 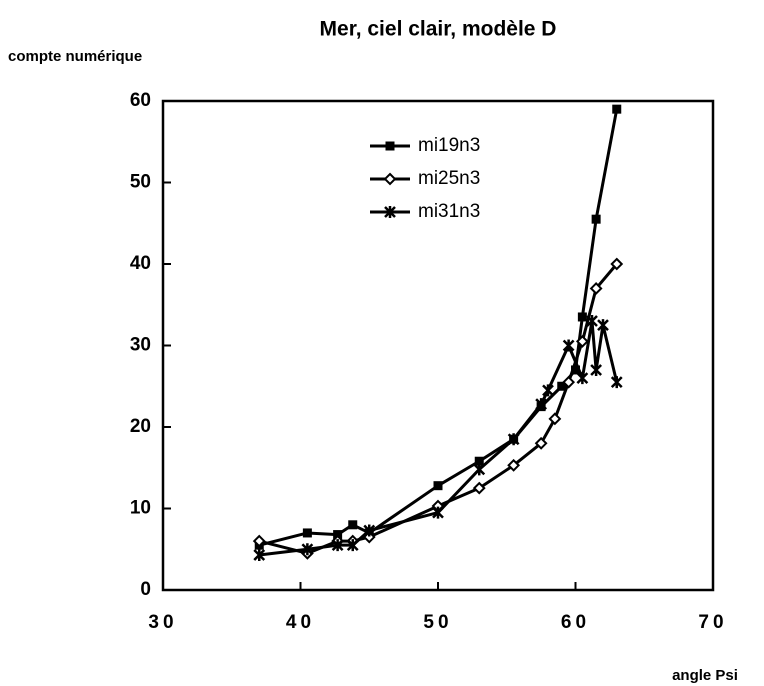 I want to click on legend-label: mi25n3, so click(x=449, y=178).